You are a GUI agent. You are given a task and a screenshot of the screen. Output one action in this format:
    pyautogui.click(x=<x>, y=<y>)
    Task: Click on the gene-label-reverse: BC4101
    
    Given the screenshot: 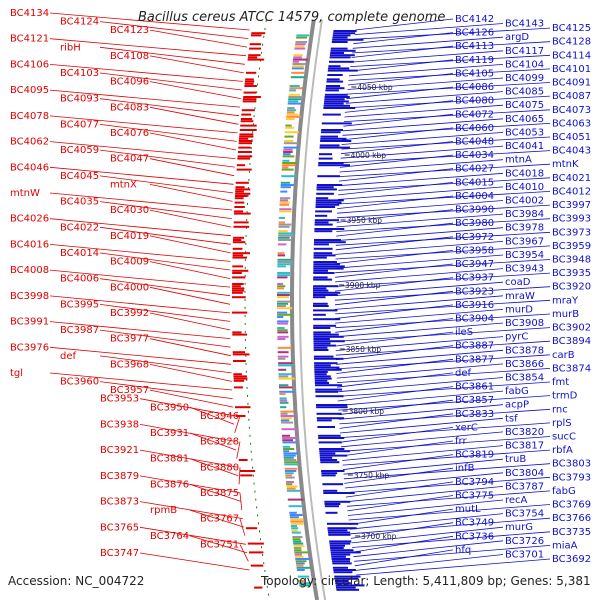 What is the action you would take?
    pyautogui.click(x=571, y=69)
    